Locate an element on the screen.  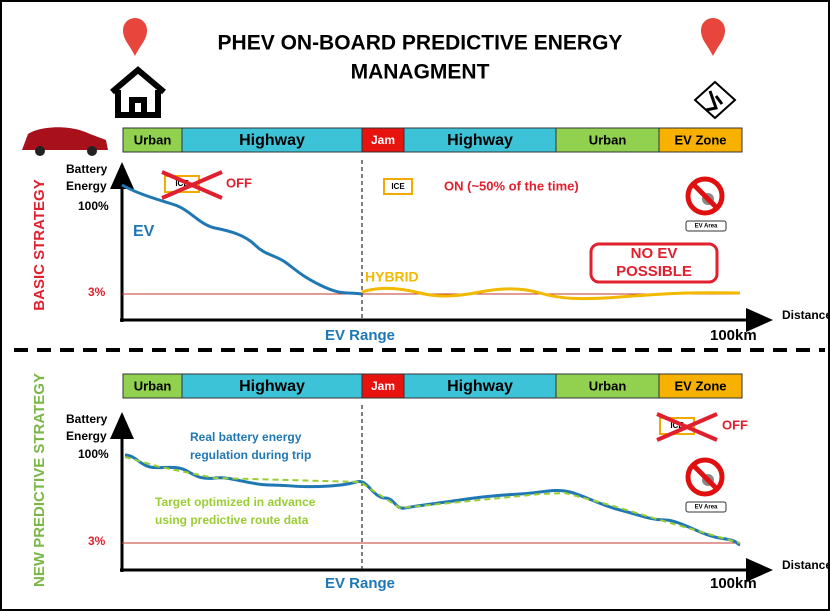
mode-label: EV is located at coordinates (144, 231).